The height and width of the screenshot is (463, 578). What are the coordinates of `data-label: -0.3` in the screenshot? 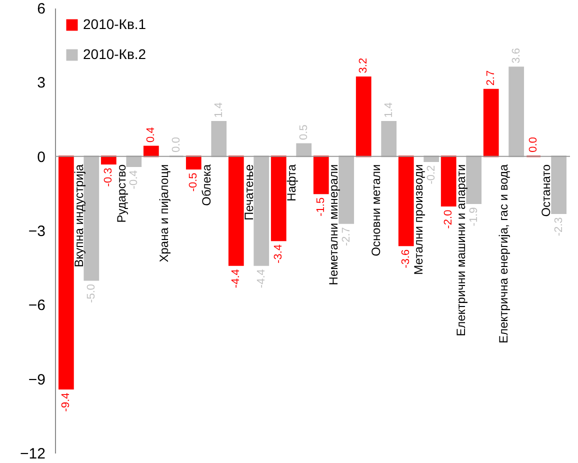 It's located at (108, 177).